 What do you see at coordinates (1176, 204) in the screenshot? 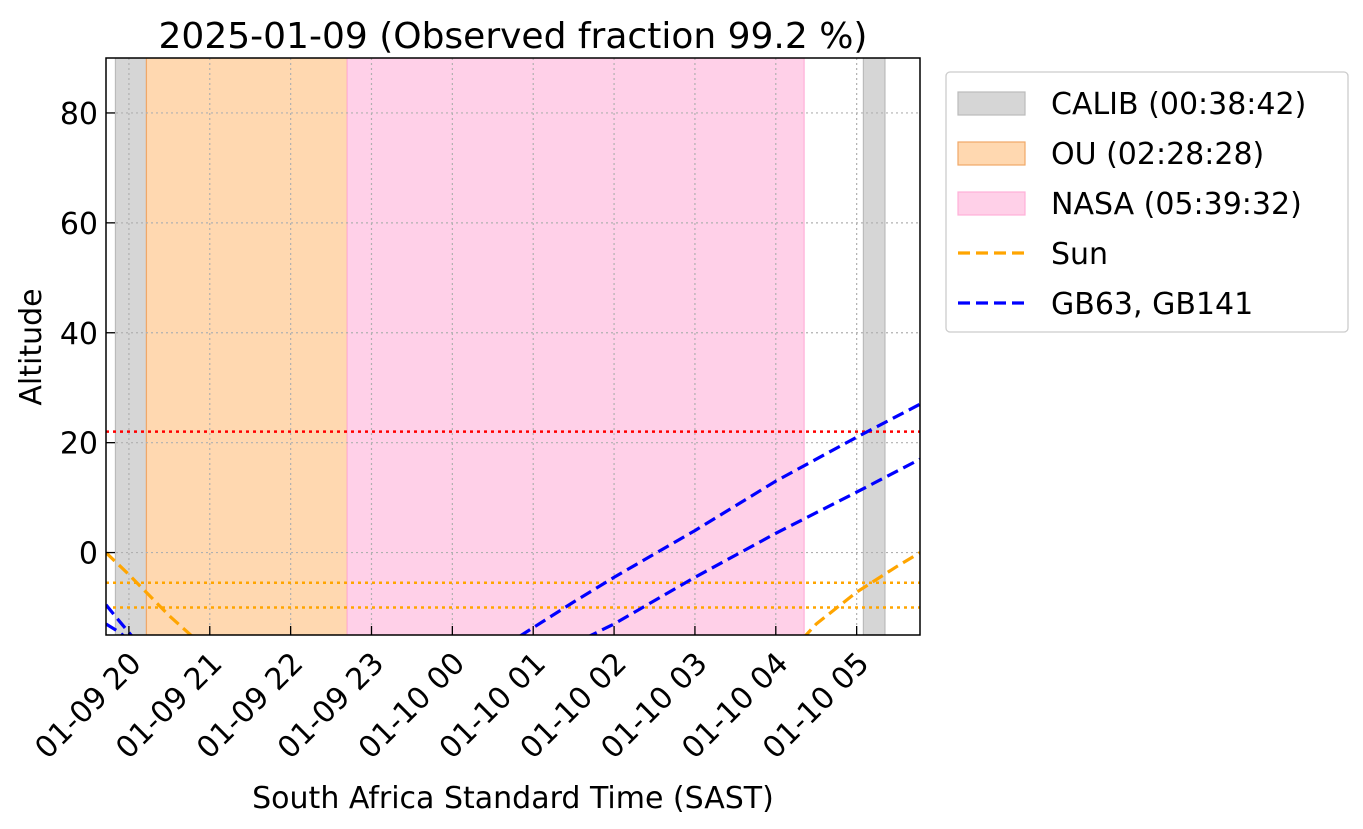
I see `legend-label-2: NASA (05:39:32)` at bounding box center [1176, 204].